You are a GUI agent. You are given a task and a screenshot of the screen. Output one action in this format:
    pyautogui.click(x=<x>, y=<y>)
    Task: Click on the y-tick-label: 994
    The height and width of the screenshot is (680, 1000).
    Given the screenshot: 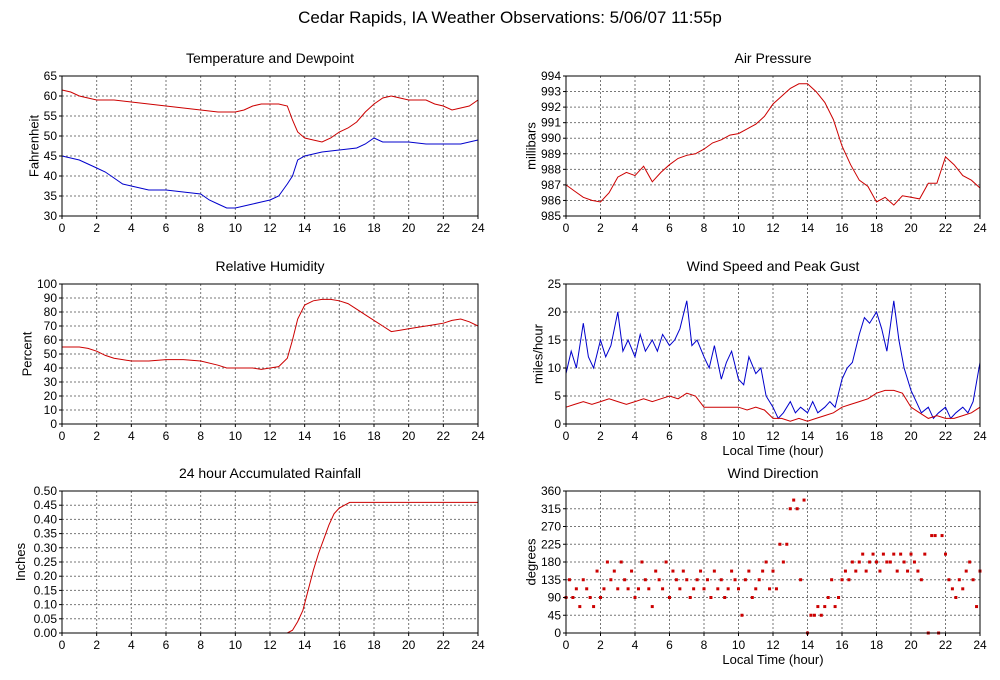 What is the action you would take?
    pyautogui.click(x=551, y=76)
    